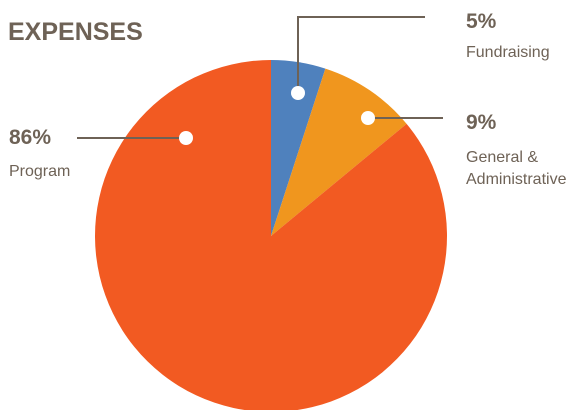  Describe the element at coordinates (481, 122) in the screenshot. I see `percent-label-general-administrative: 9%` at that location.